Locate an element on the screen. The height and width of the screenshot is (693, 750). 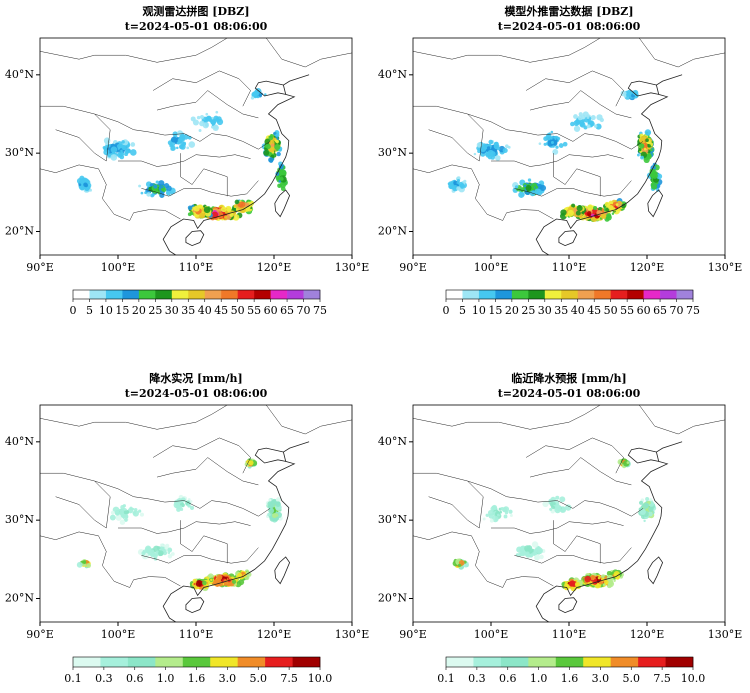
colorbar-label: 1.0 is located at coordinates (539, 678).